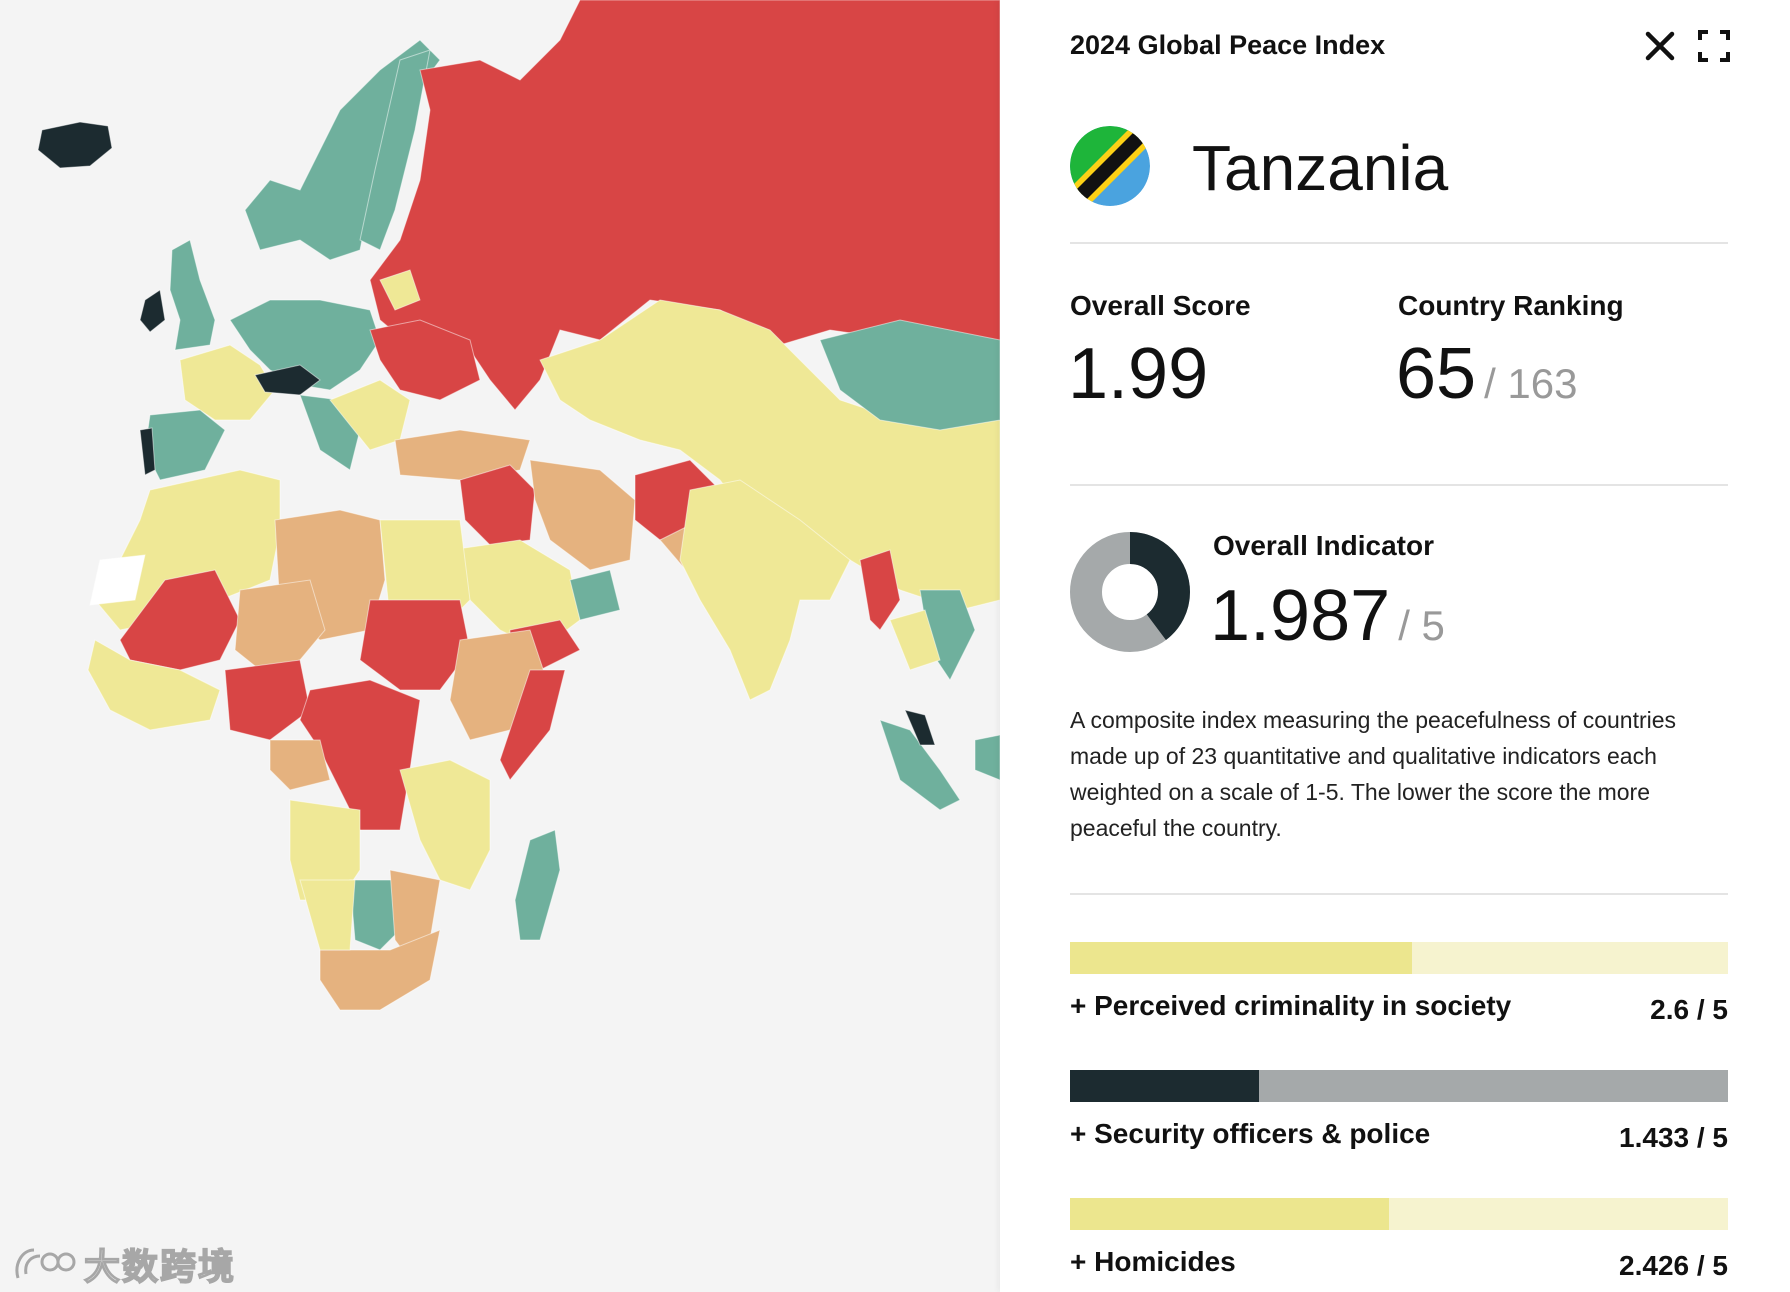  Describe the element at coordinates (1511, 305) in the screenshot. I see `country-ranking-label: Country Ranking` at that location.